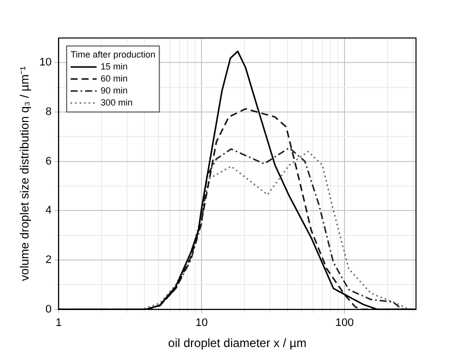 Image resolution: width=474 pixels, height=363 pixels. What do you see at coordinates (114, 78) in the screenshot?
I see `legend-label: 60 min` at bounding box center [114, 78].